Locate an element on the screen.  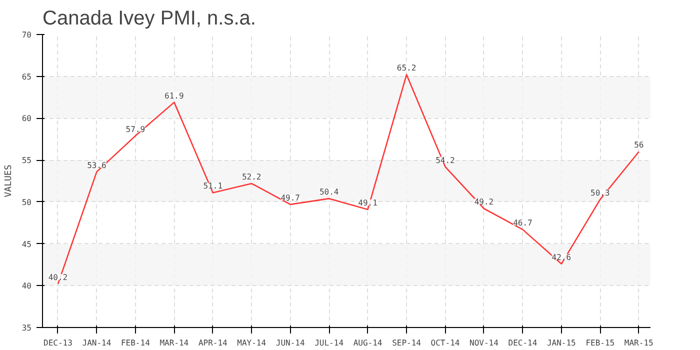
y-tick-label: 55 is located at coordinates (27, 161).